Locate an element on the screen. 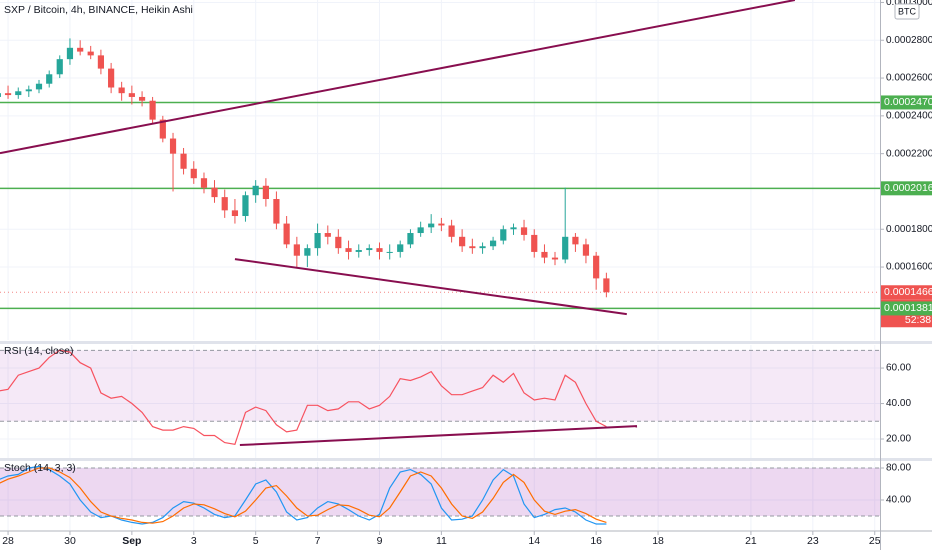 The image size is (932, 550). level-label: 0.00024709 is located at coordinates (908, 102).